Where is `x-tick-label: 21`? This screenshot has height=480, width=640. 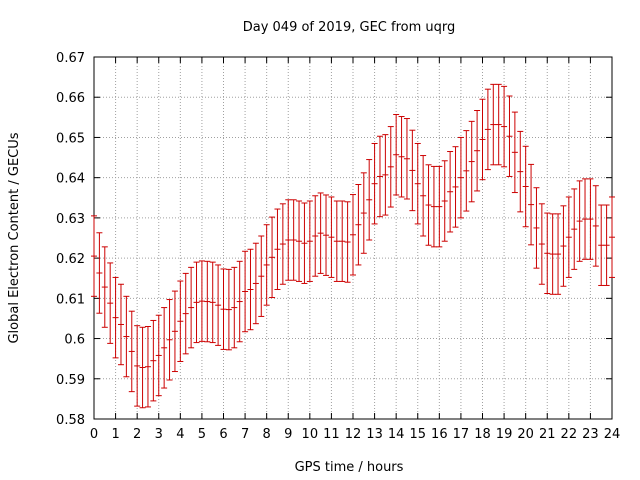 x-tick-label: 21 is located at coordinates (547, 434).